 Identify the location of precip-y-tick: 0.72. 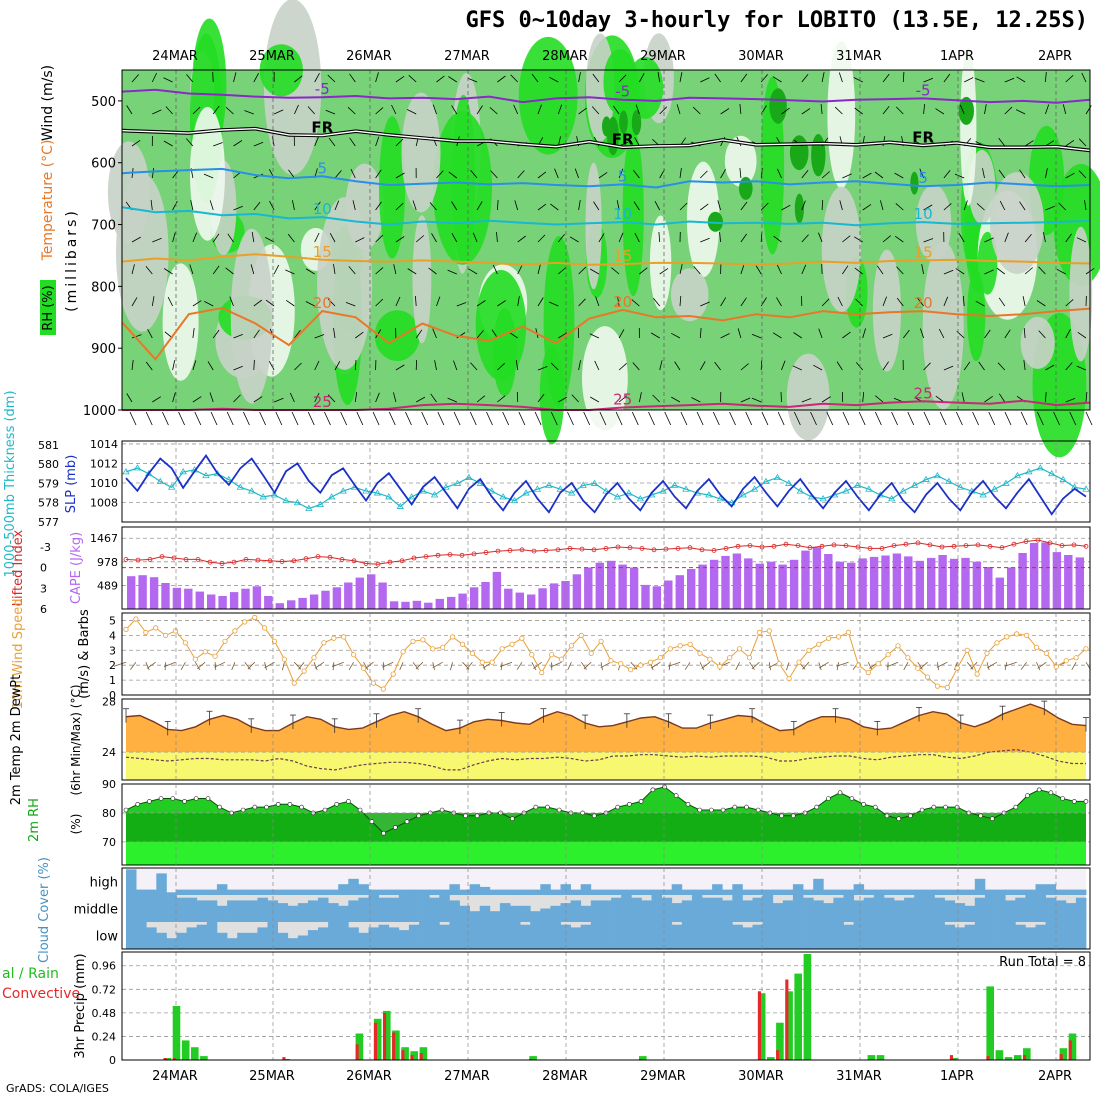
(104, 989).